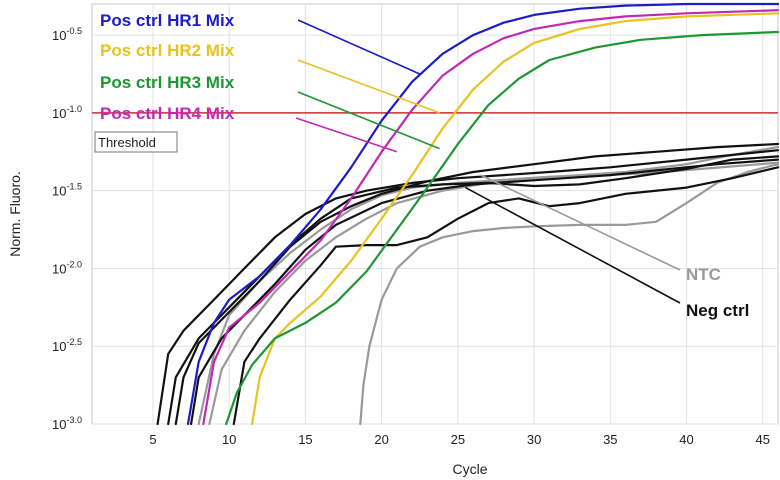 Image resolution: width=780 pixels, height=480 pixels. What do you see at coordinates (167, 113) in the screenshot?
I see `callout-label: Pos ctrl HR4 Mix` at bounding box center [167, 113].